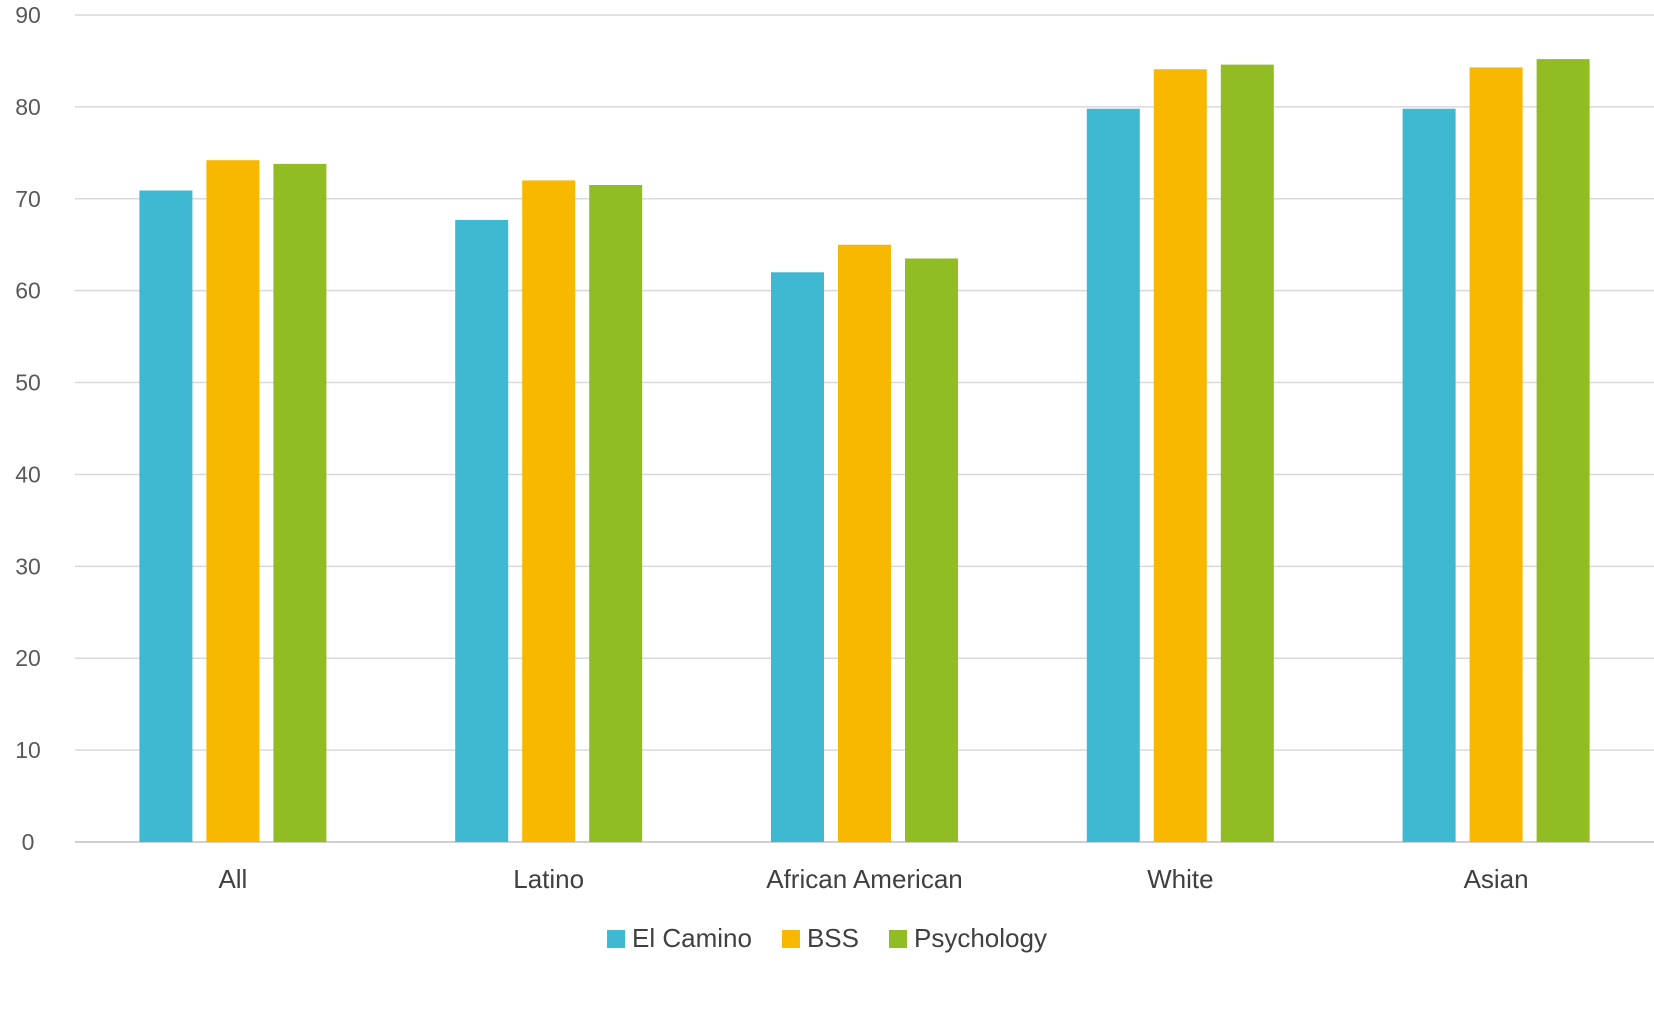 This screenshot has width=1654, height=1016. Describe the element at coordinates (864, 879) in the screenshot. I see `x-category-label: African American` at that location.